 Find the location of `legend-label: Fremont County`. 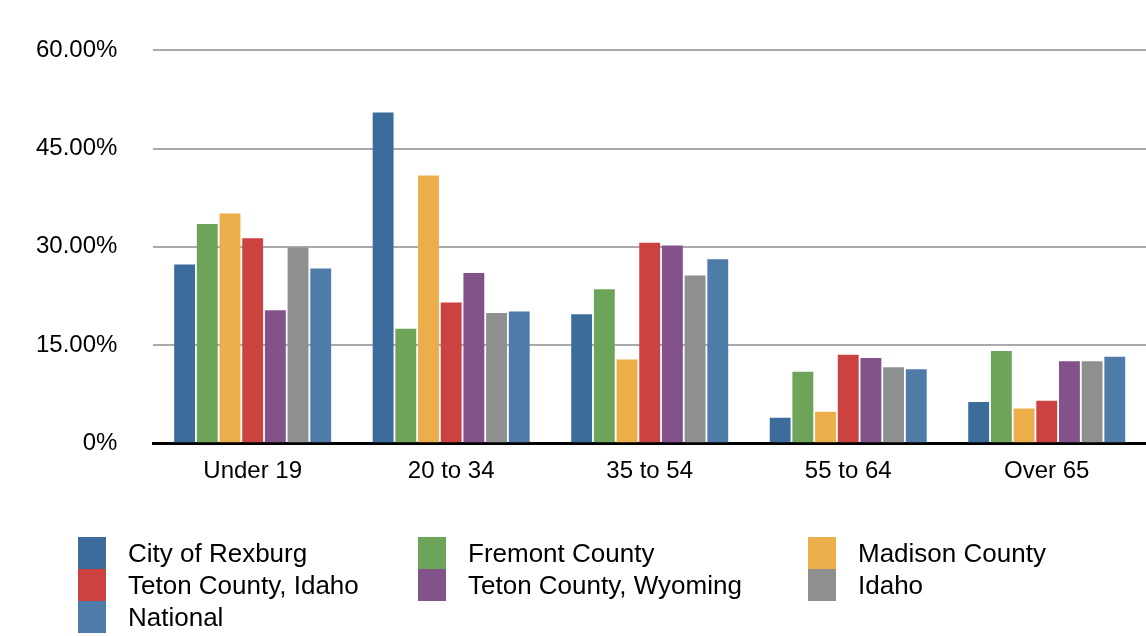

legend-label: Fremont County is located at coordinates (561, 553).